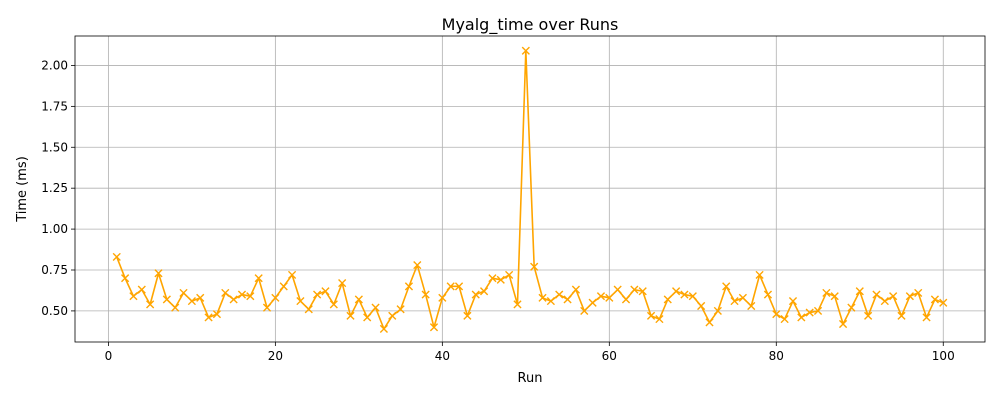 The height and width of the screenshot is (400, 1000). Describe the element at coordinates (530, 378) in the screenshot. I see `x-axis-title: Run` at that location.